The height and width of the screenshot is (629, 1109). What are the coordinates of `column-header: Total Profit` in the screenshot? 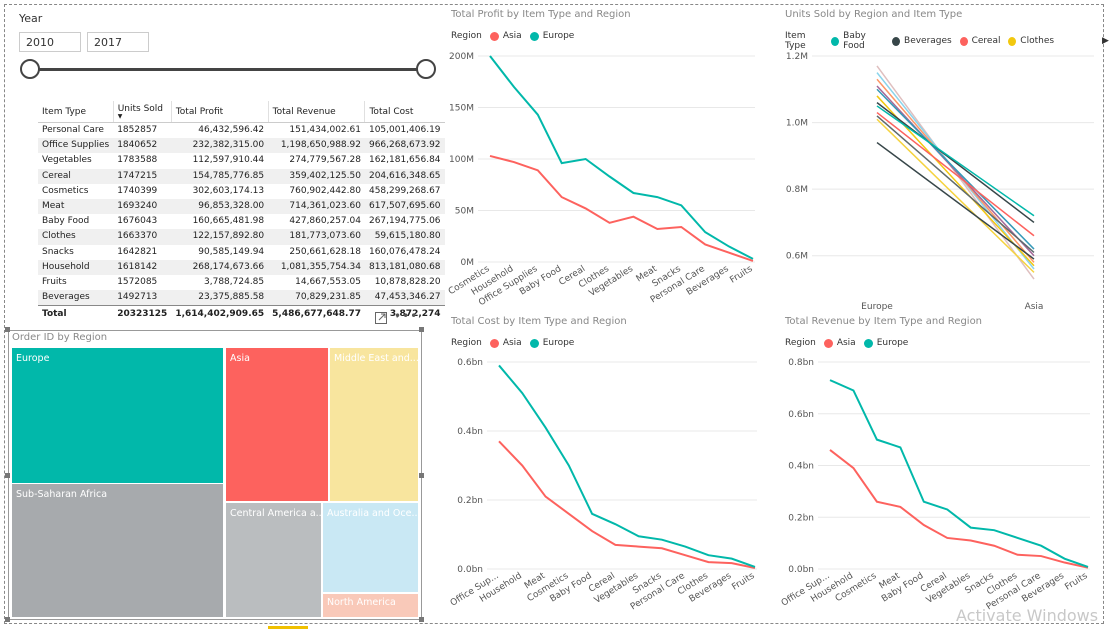 It's located at (219, 112).